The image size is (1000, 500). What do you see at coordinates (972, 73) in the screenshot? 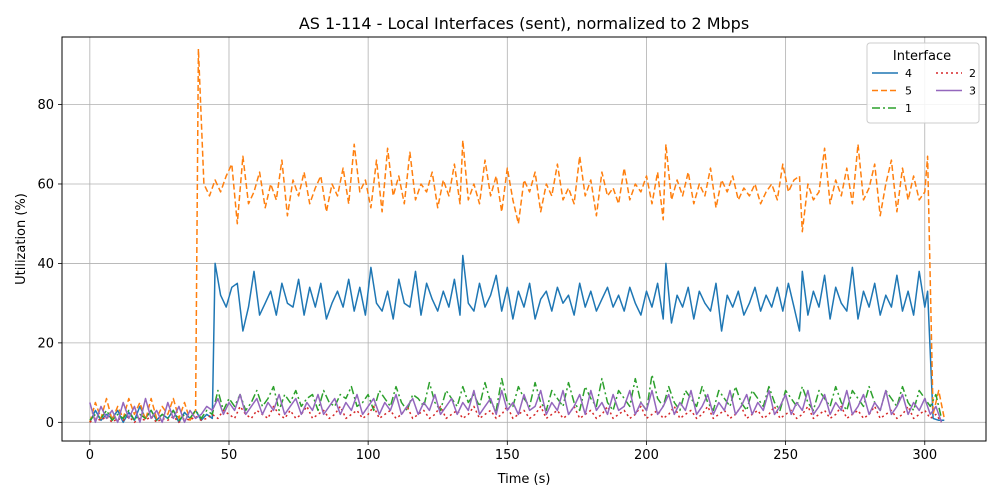
I see `legend-label-2: 2` at bounding box center [972, 73].